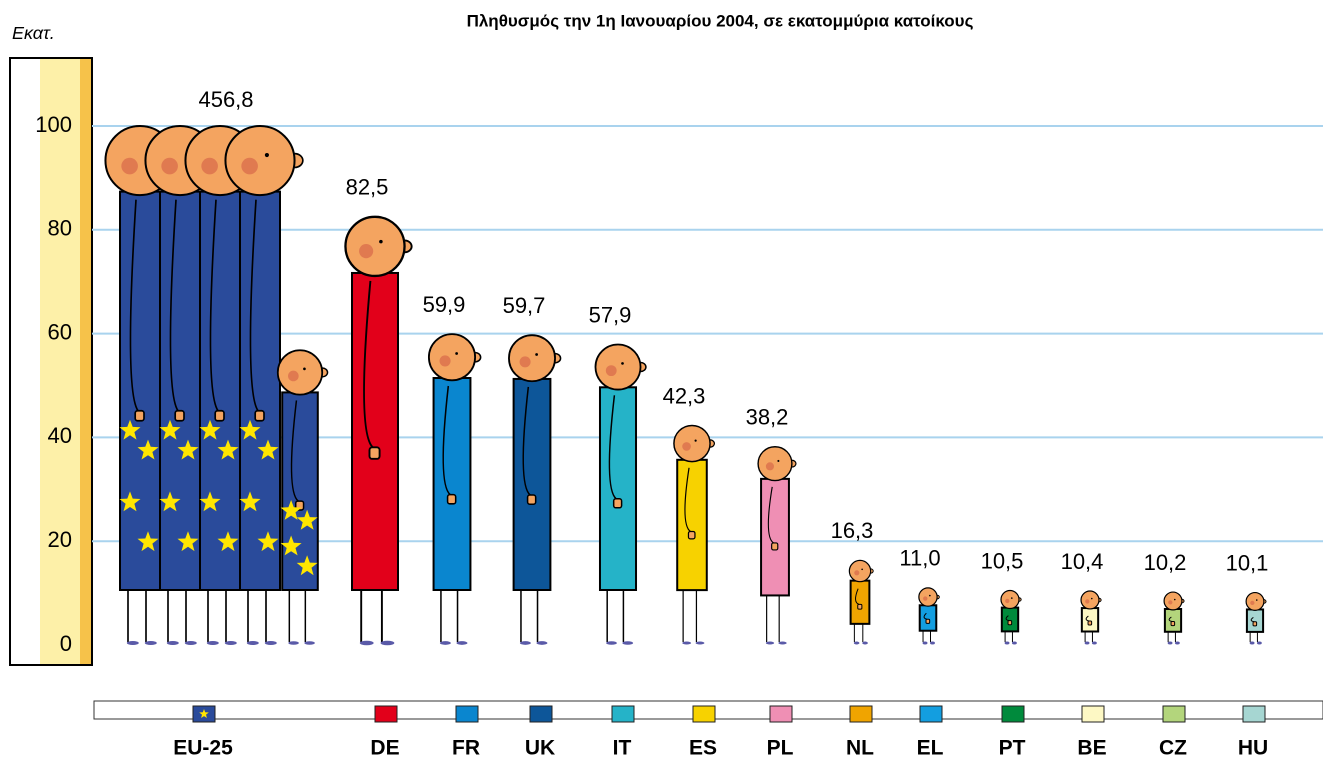 Image resolution: width=1323 pixels, height=763 pixels. Describe the element at coordinates (85, 361) in the screenshot. I see `axis-strip` at that location.